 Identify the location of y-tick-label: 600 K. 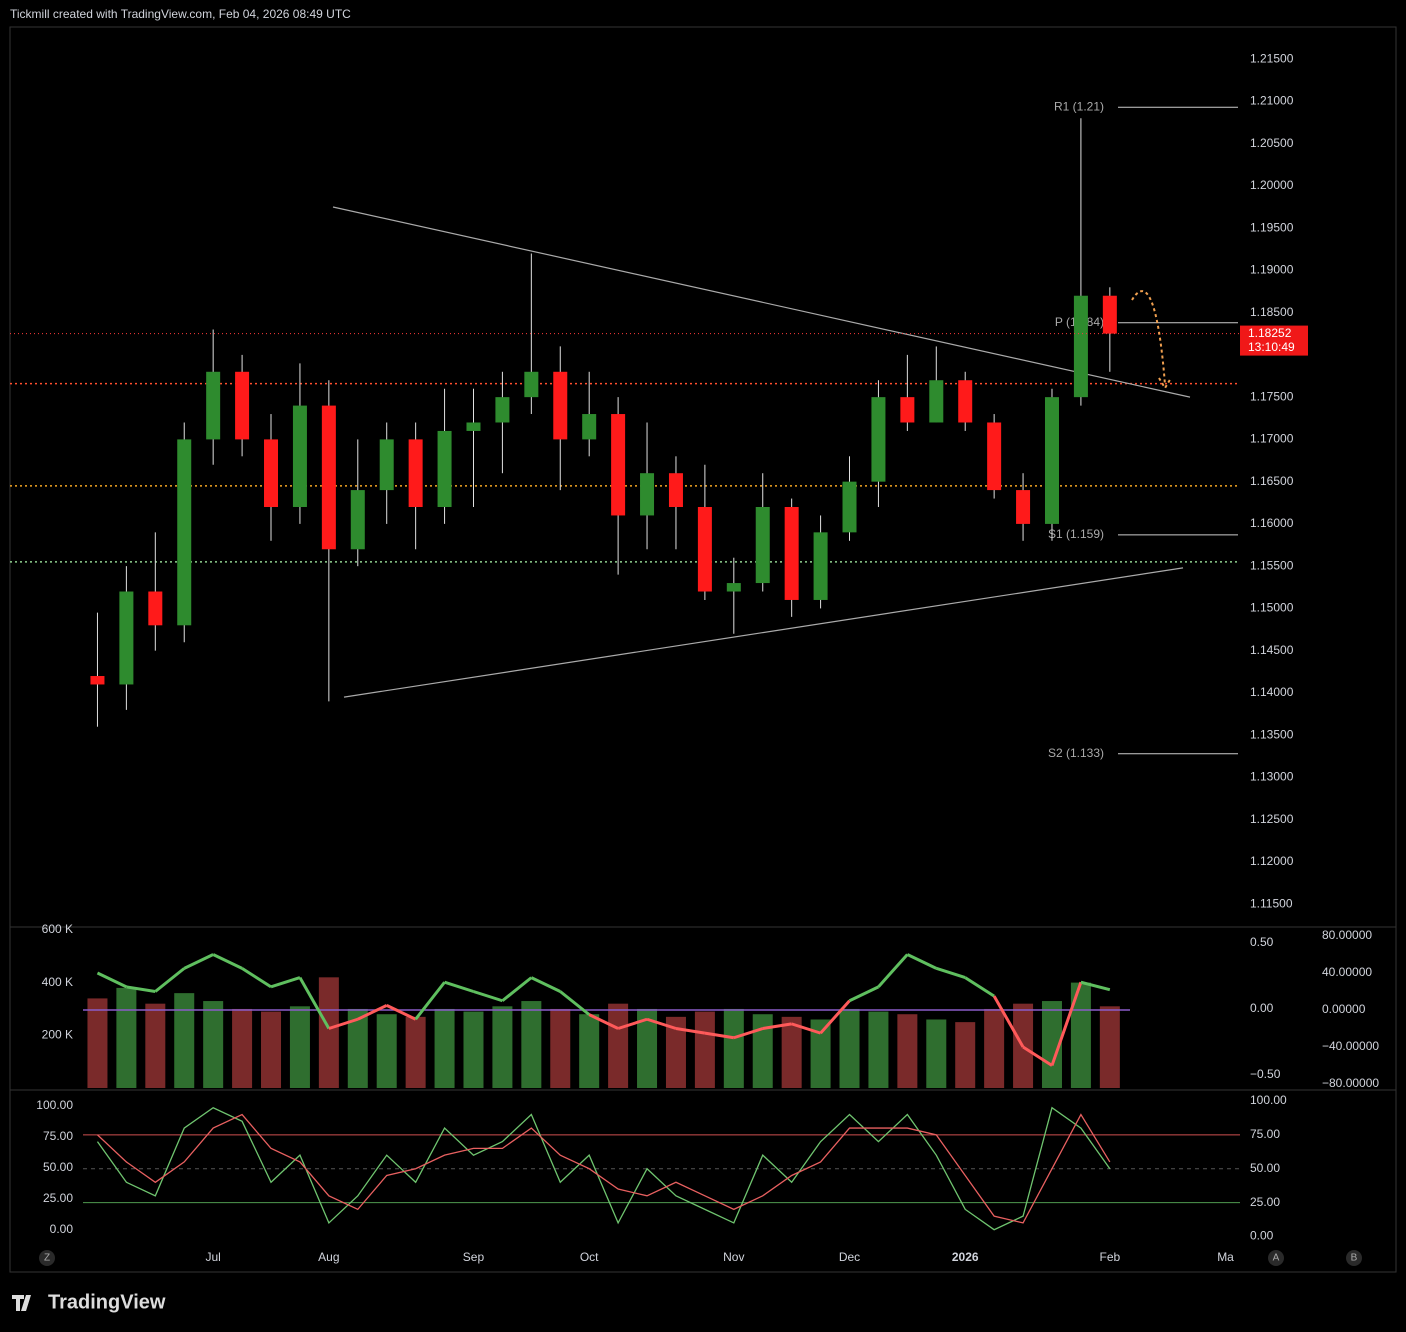
(57, 929).